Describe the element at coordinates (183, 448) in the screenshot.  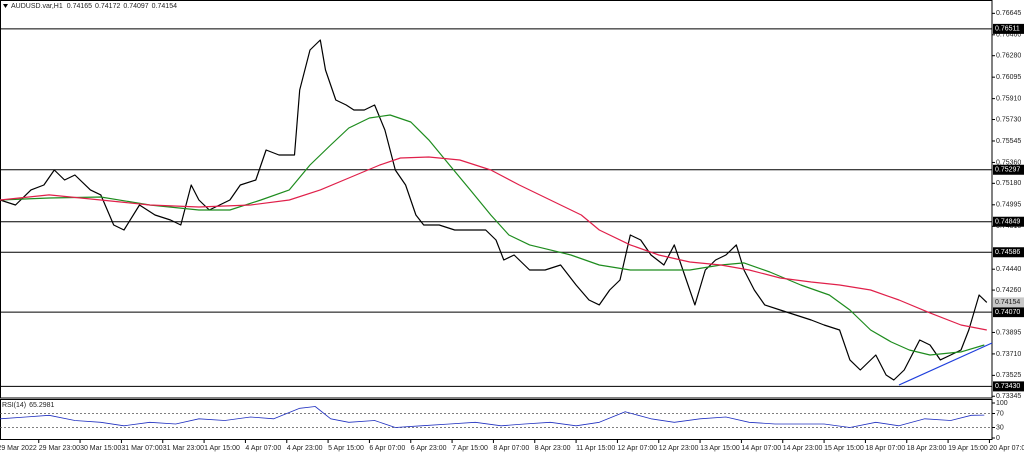
I see `x-tick-label: 31 Mar 23:00` at that location.